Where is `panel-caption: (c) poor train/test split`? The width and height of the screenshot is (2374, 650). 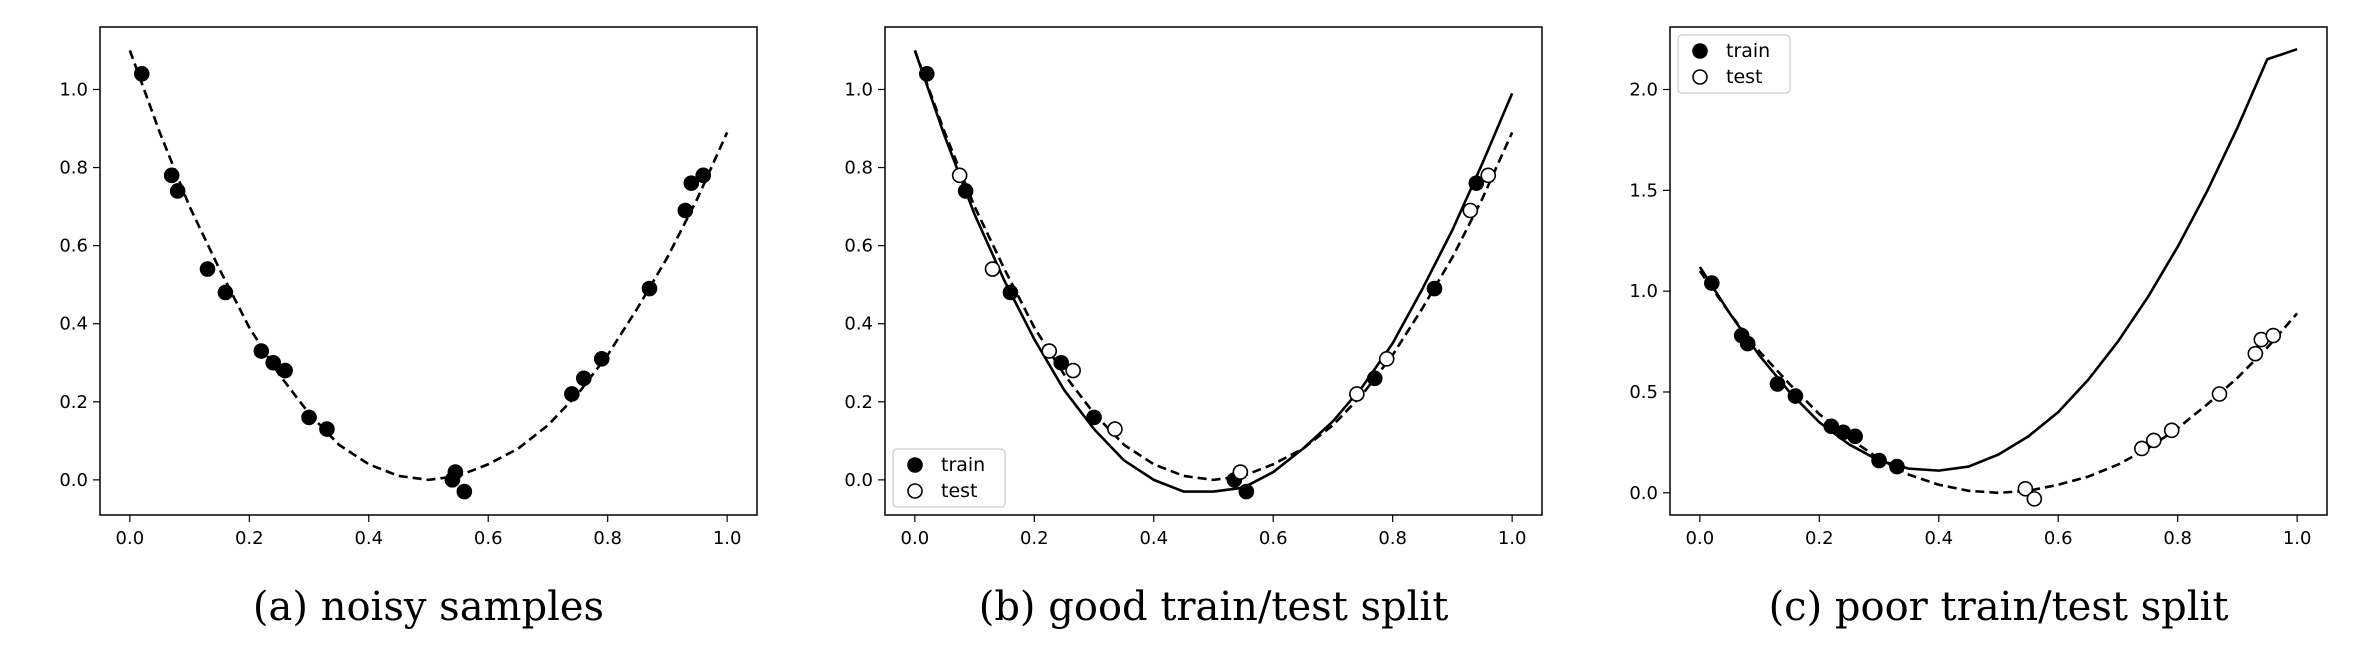 panel-caption: (c) poor train/test split is located at coordinates (1999, 607).